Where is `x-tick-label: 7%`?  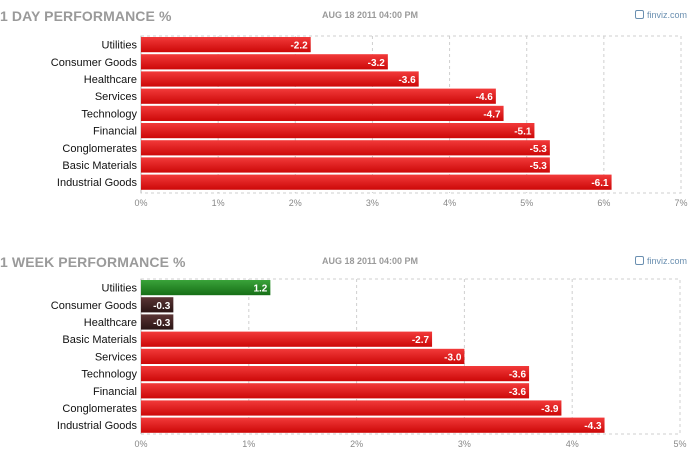
x-tick-label: 7% is located at coordinates (680, 203).